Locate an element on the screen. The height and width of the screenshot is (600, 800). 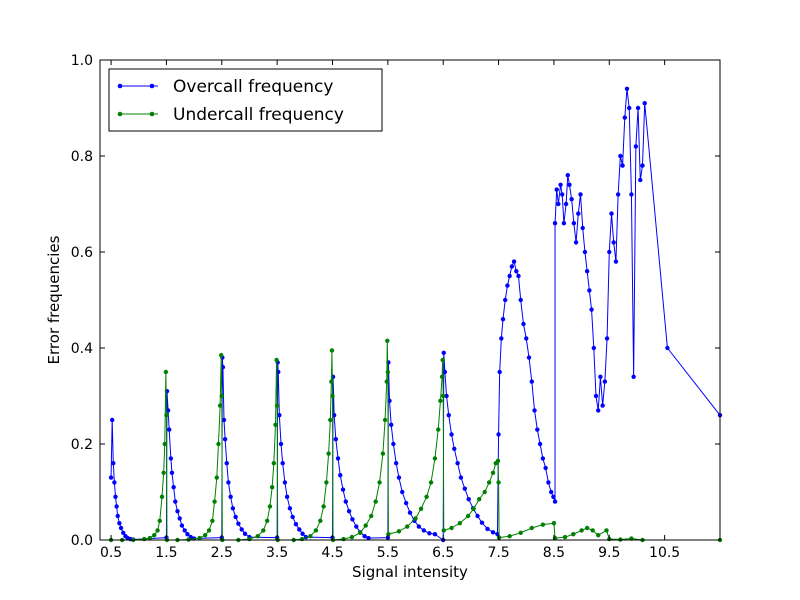
x-tick-label: 4.5 is located at coordinates (332, 553).